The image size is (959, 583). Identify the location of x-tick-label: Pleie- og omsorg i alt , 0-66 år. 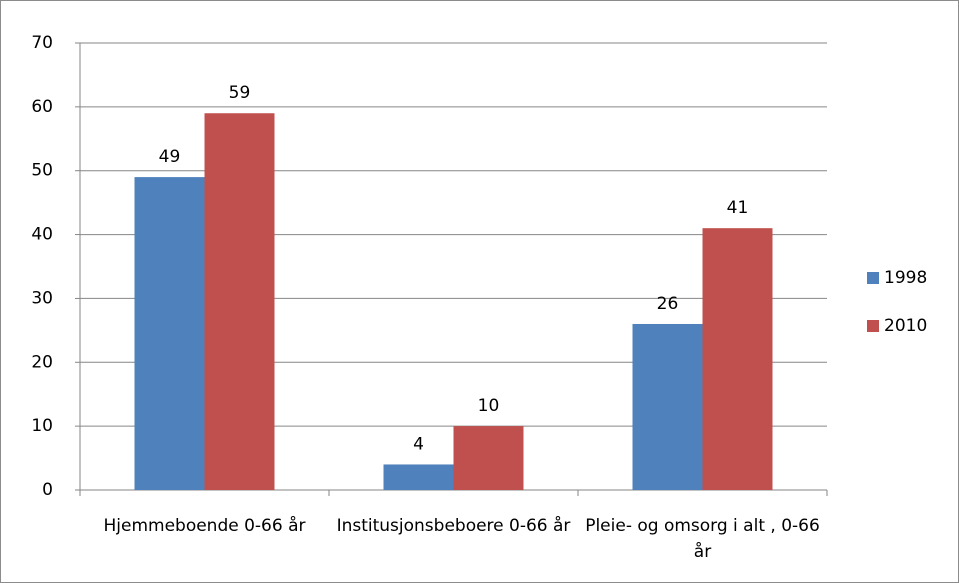
(702, 539).